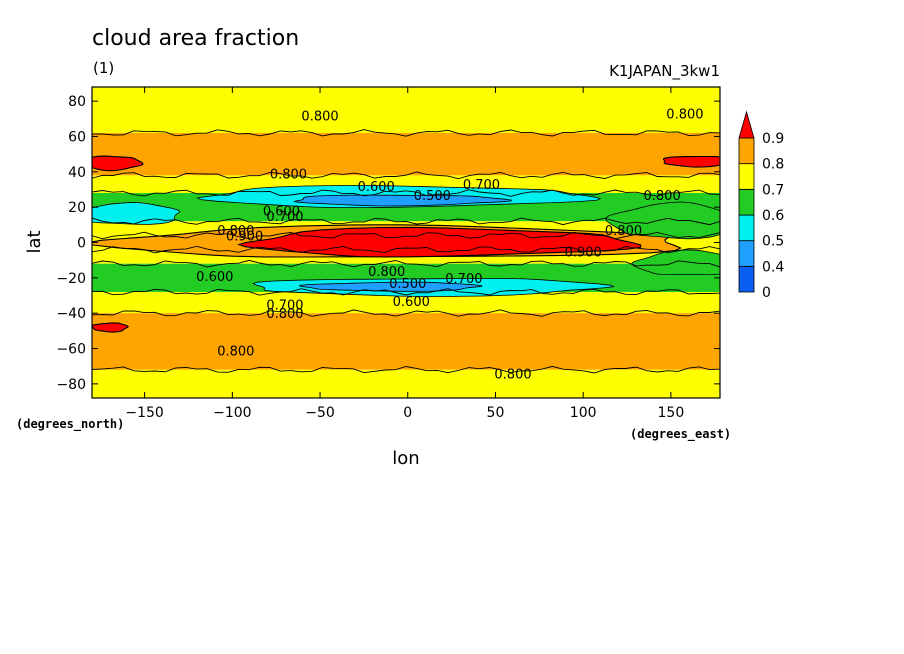  I want to click on y-tick-label-6: 40, so click(77, 173).